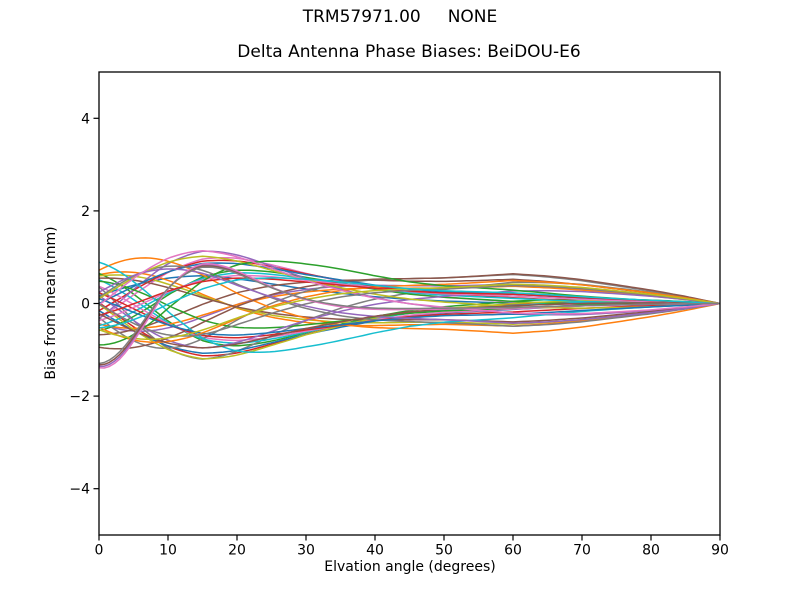 This screenshot has height=600, width=800. What do you see at coordinates (79, 397) in the screenshot?
I see `y-tick-label: −2` at bounding box center [79, 397].